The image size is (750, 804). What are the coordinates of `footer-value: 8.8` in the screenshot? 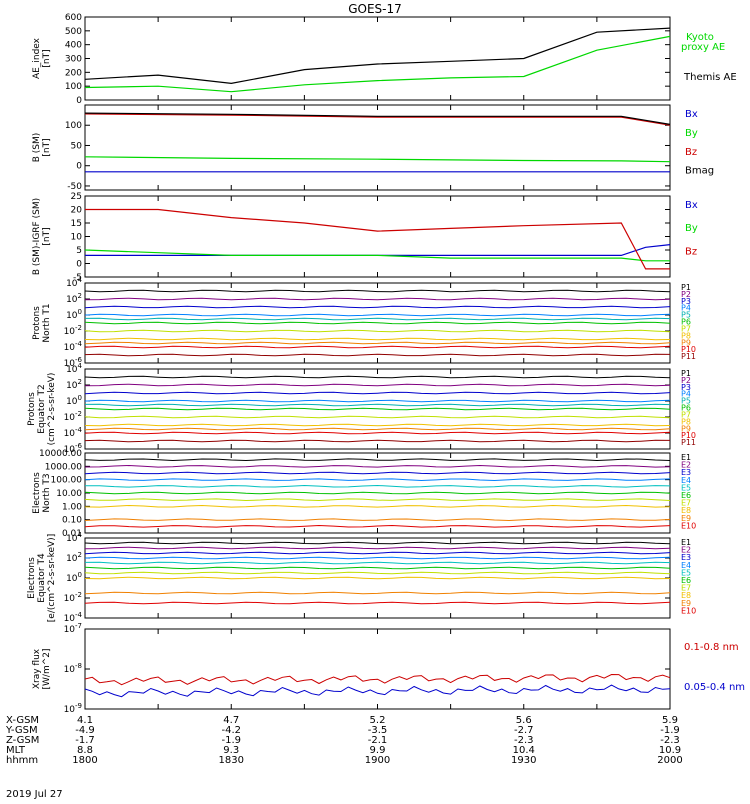 It's located at (85, 750).